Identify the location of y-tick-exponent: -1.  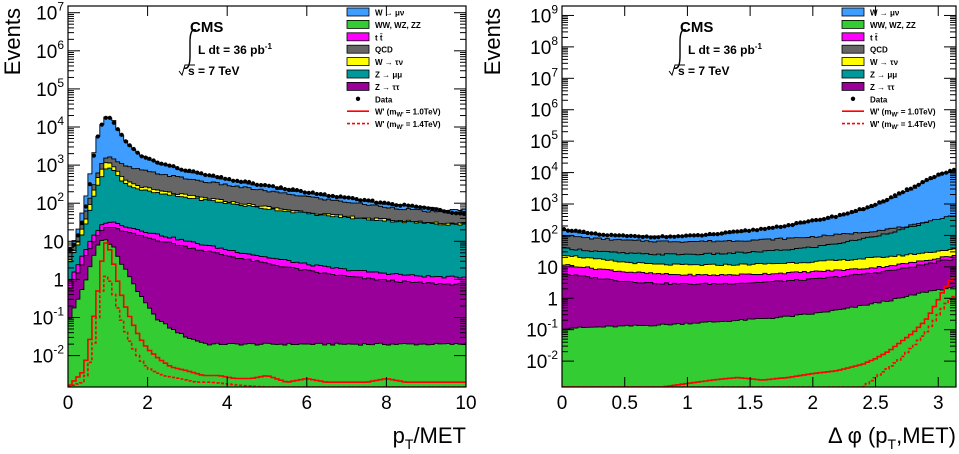
(58, 312).